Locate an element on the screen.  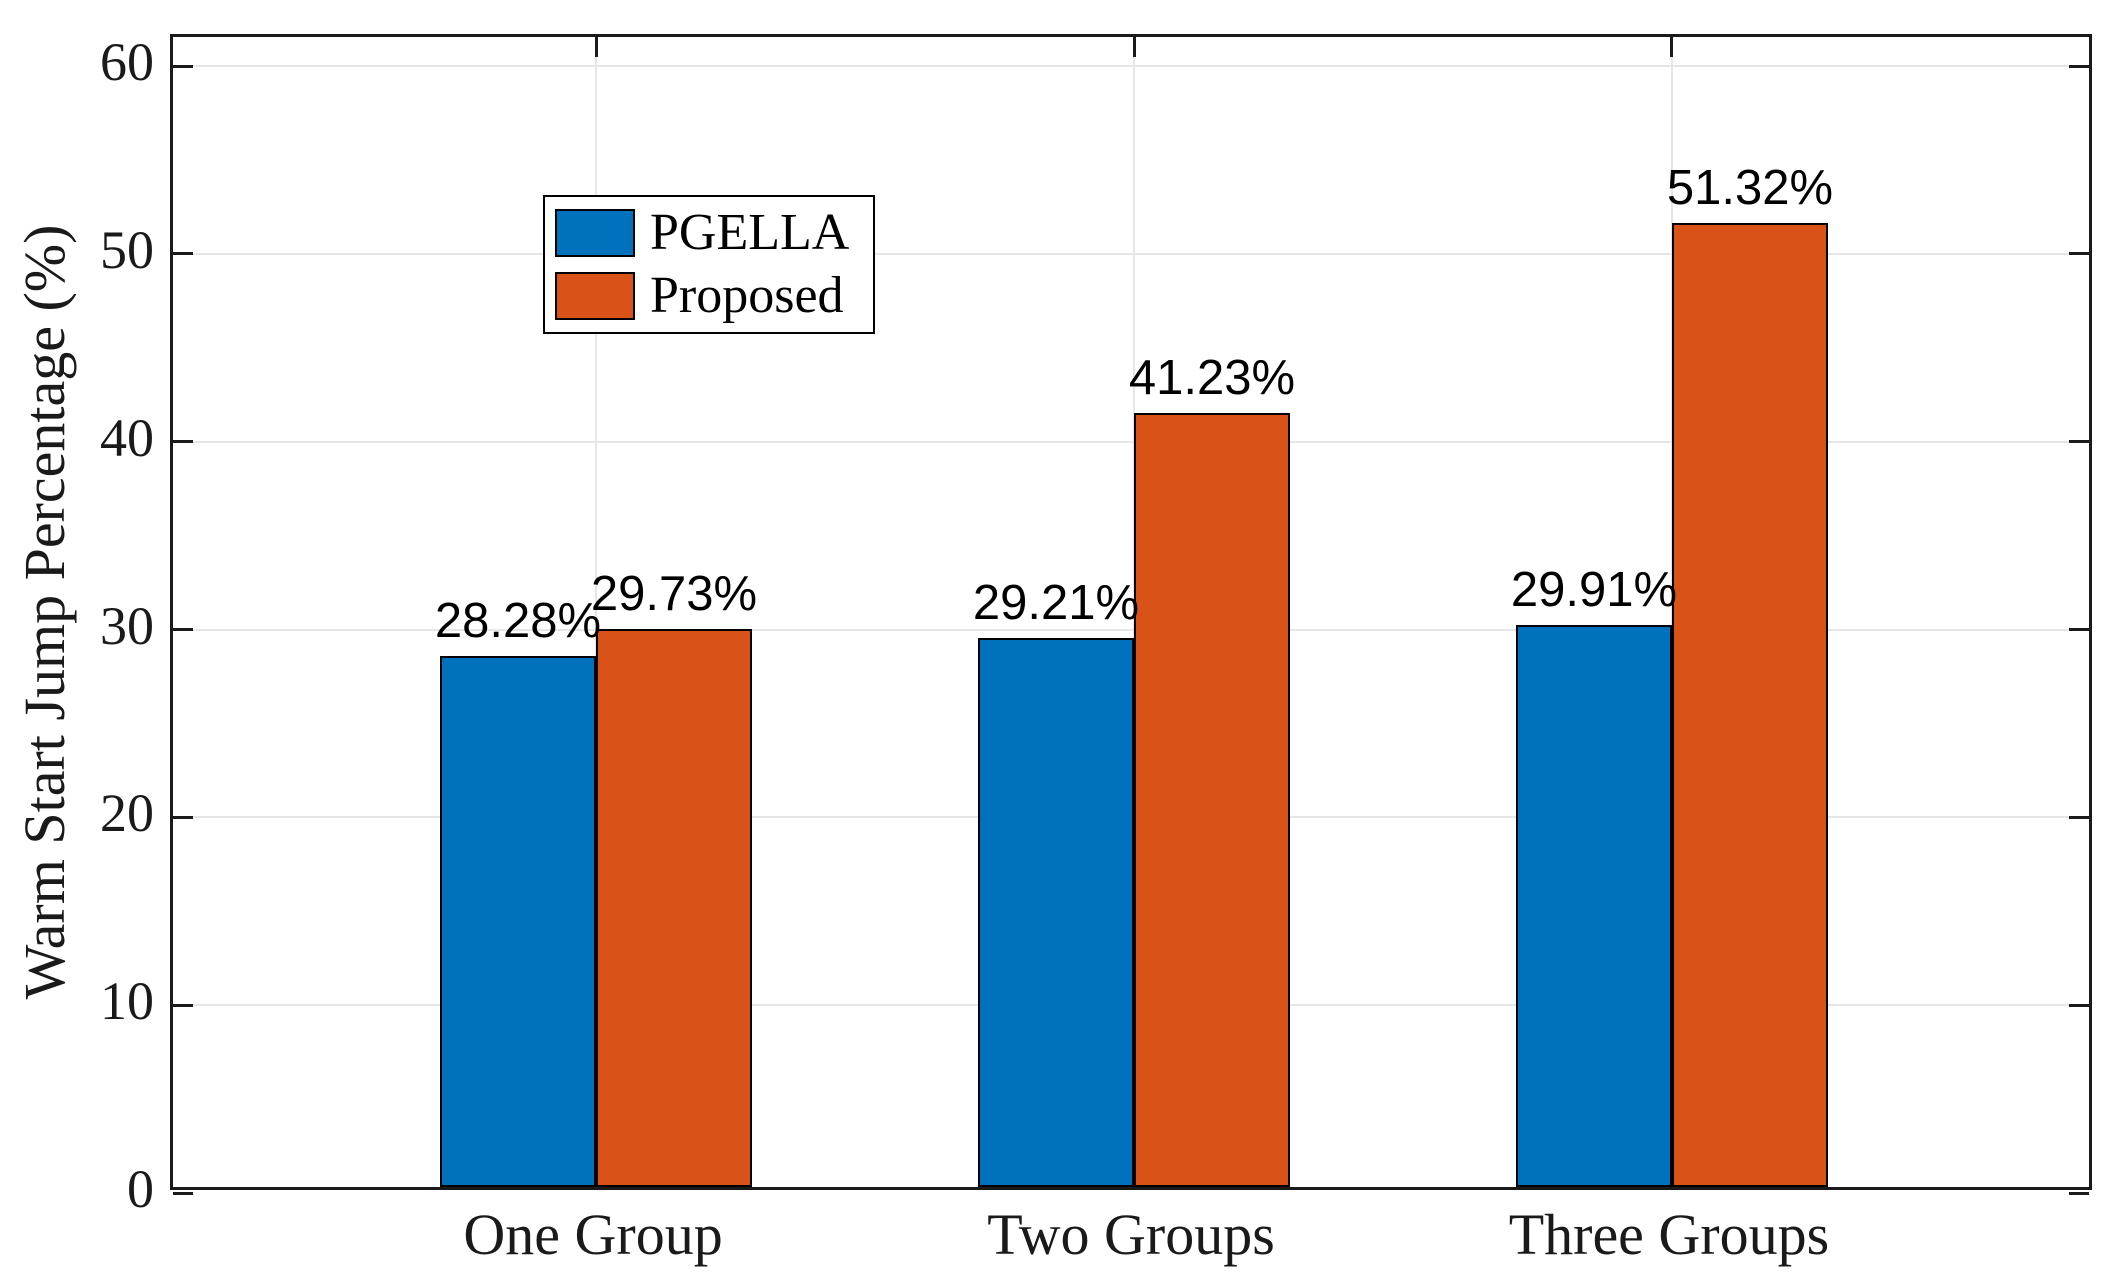
bar-value-label: 28.28% is located at coordinates (518, 620).